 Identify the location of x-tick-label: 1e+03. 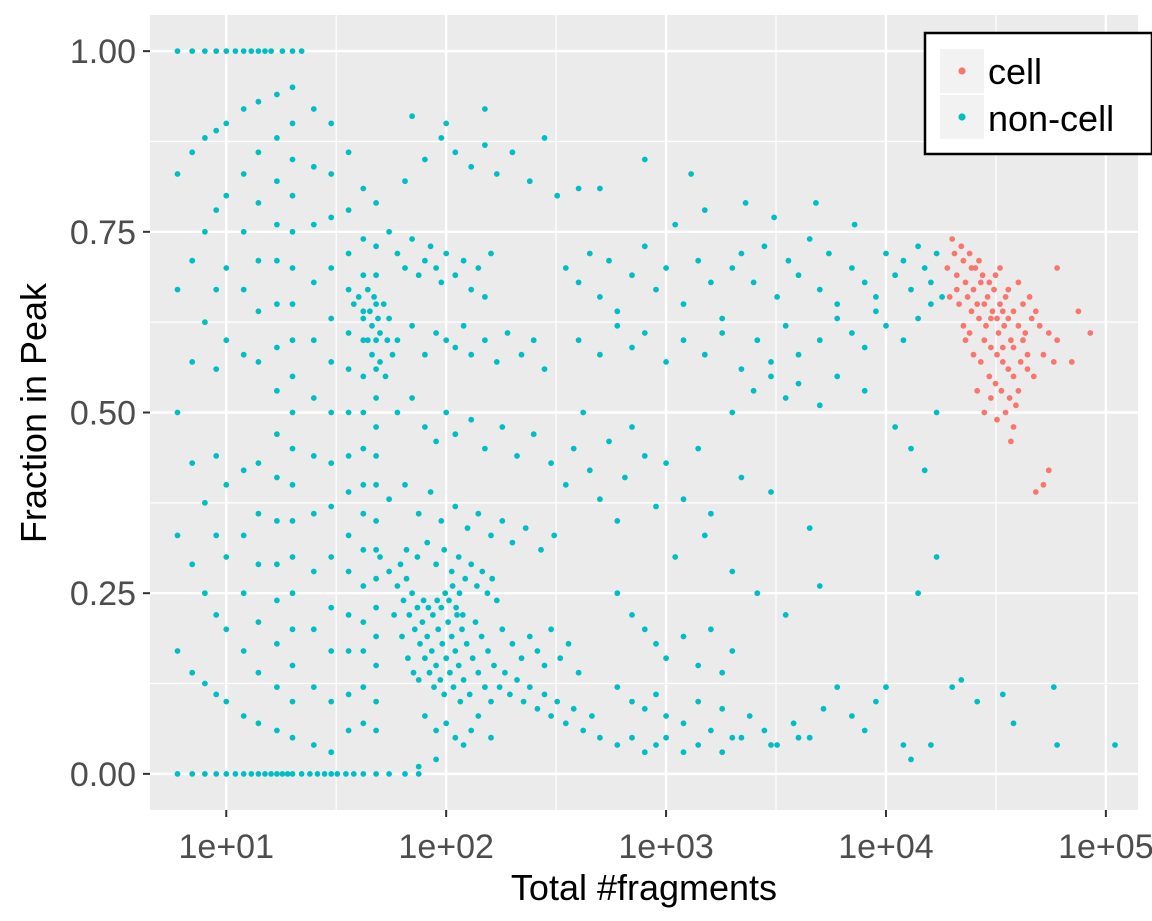
(666, 847).